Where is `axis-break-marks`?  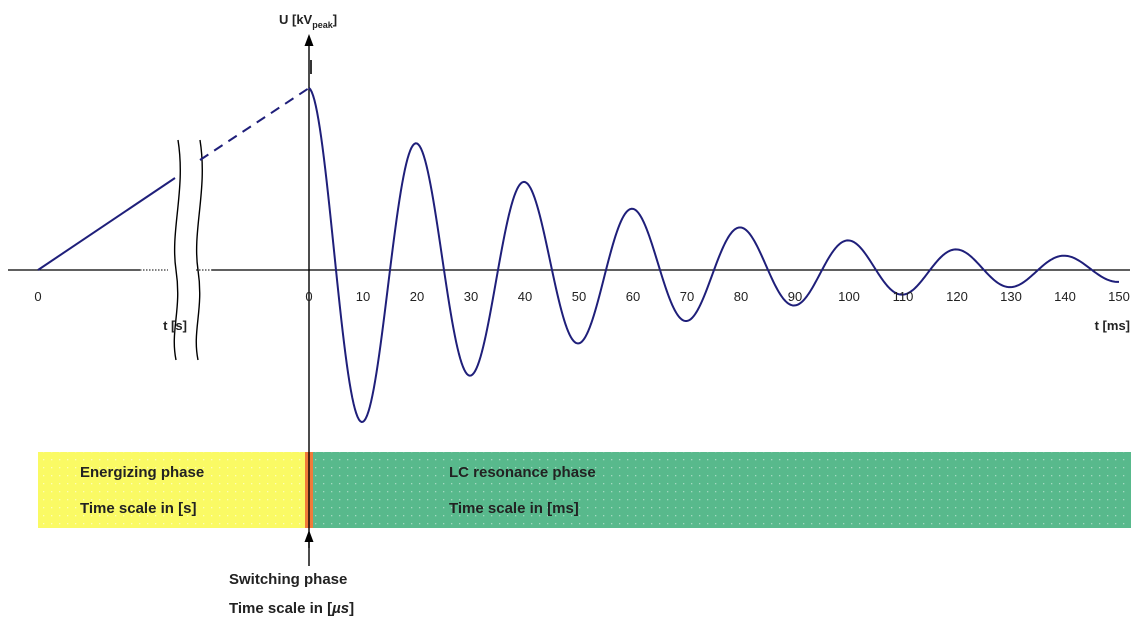 axis-break-marks is located at coordinates (188, 250).